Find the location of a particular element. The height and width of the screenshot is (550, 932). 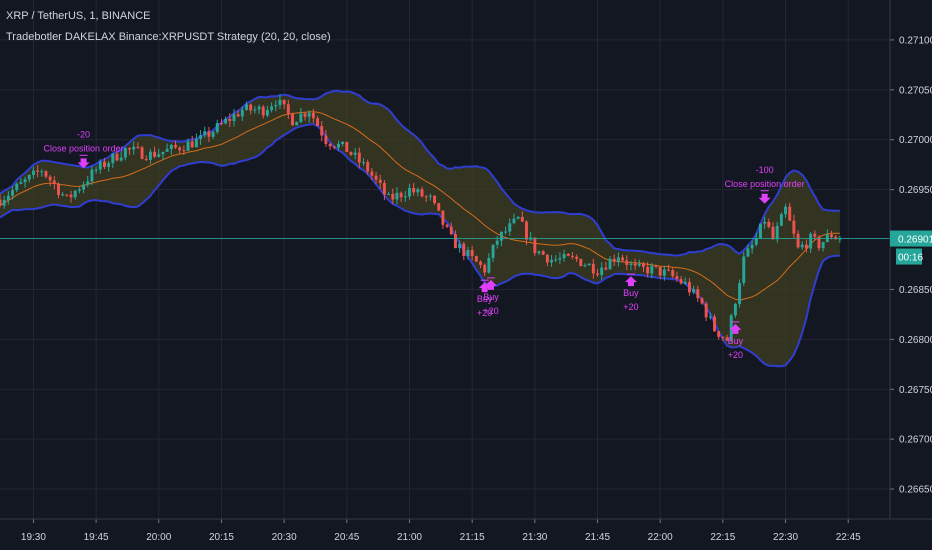

symbol-title: XRP / TetherUS, 1, BINANCE is located at coordinates (78, 16).